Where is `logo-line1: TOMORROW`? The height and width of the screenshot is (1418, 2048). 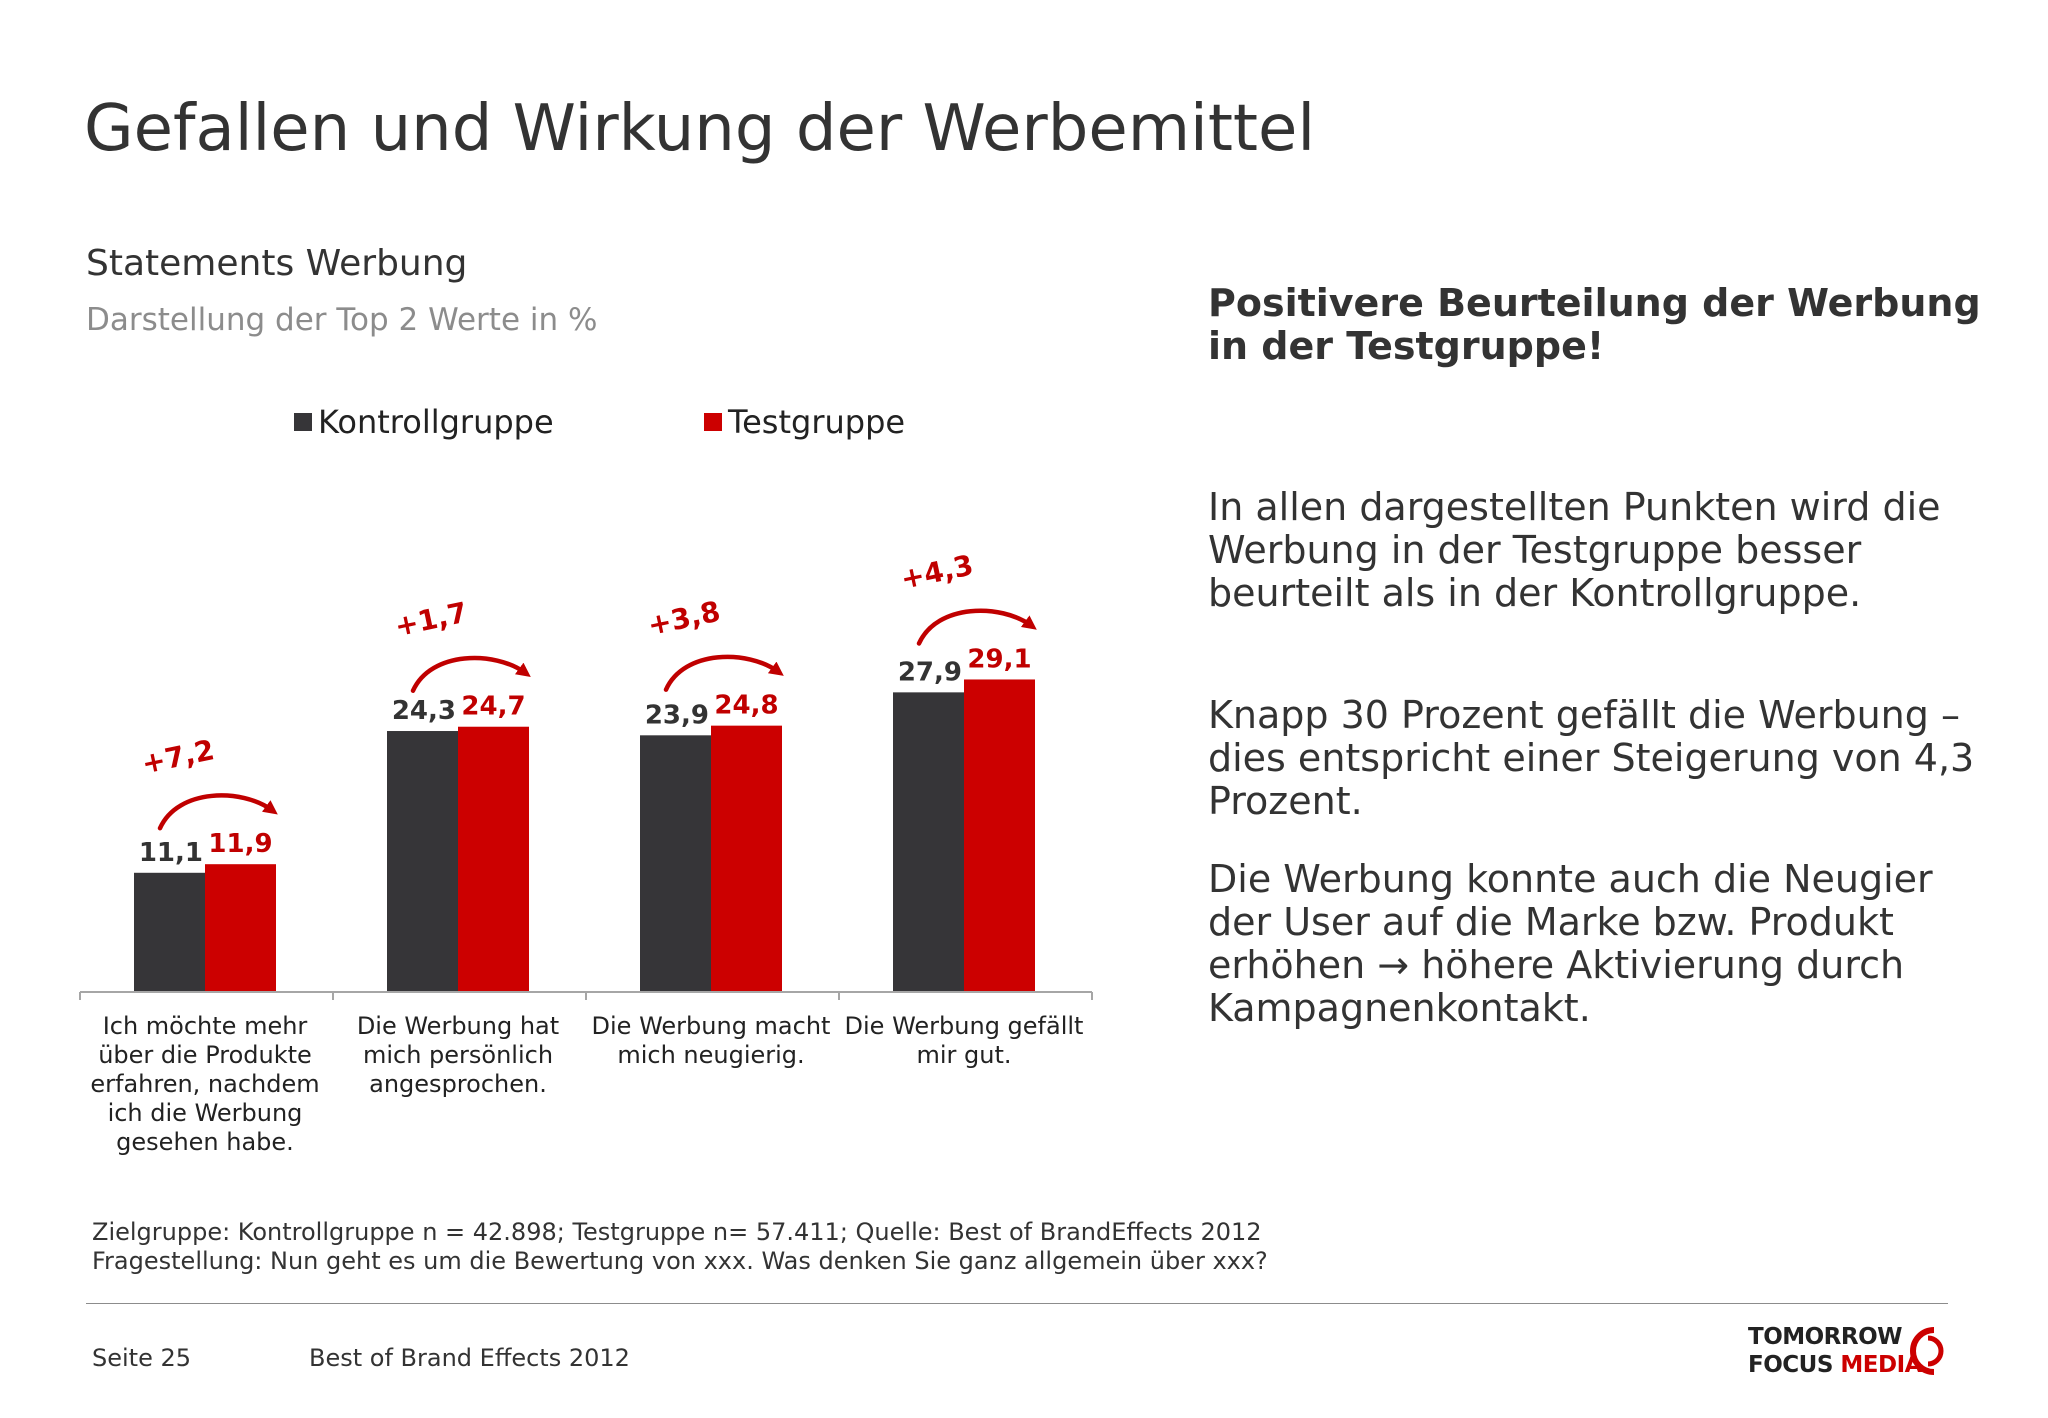 logo-line1: TOMORROW is located at coordinates (1825, 1337).